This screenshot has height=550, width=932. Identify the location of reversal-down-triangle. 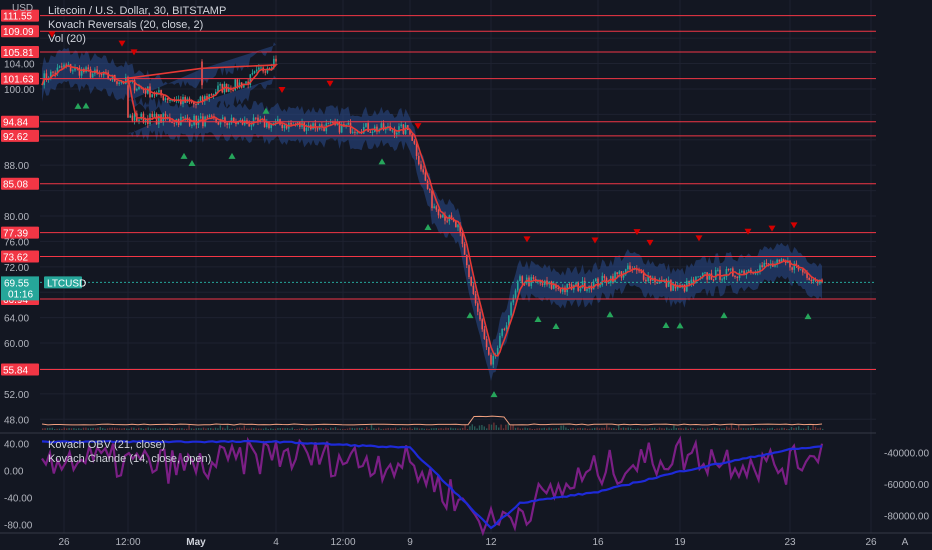
(52, 34).